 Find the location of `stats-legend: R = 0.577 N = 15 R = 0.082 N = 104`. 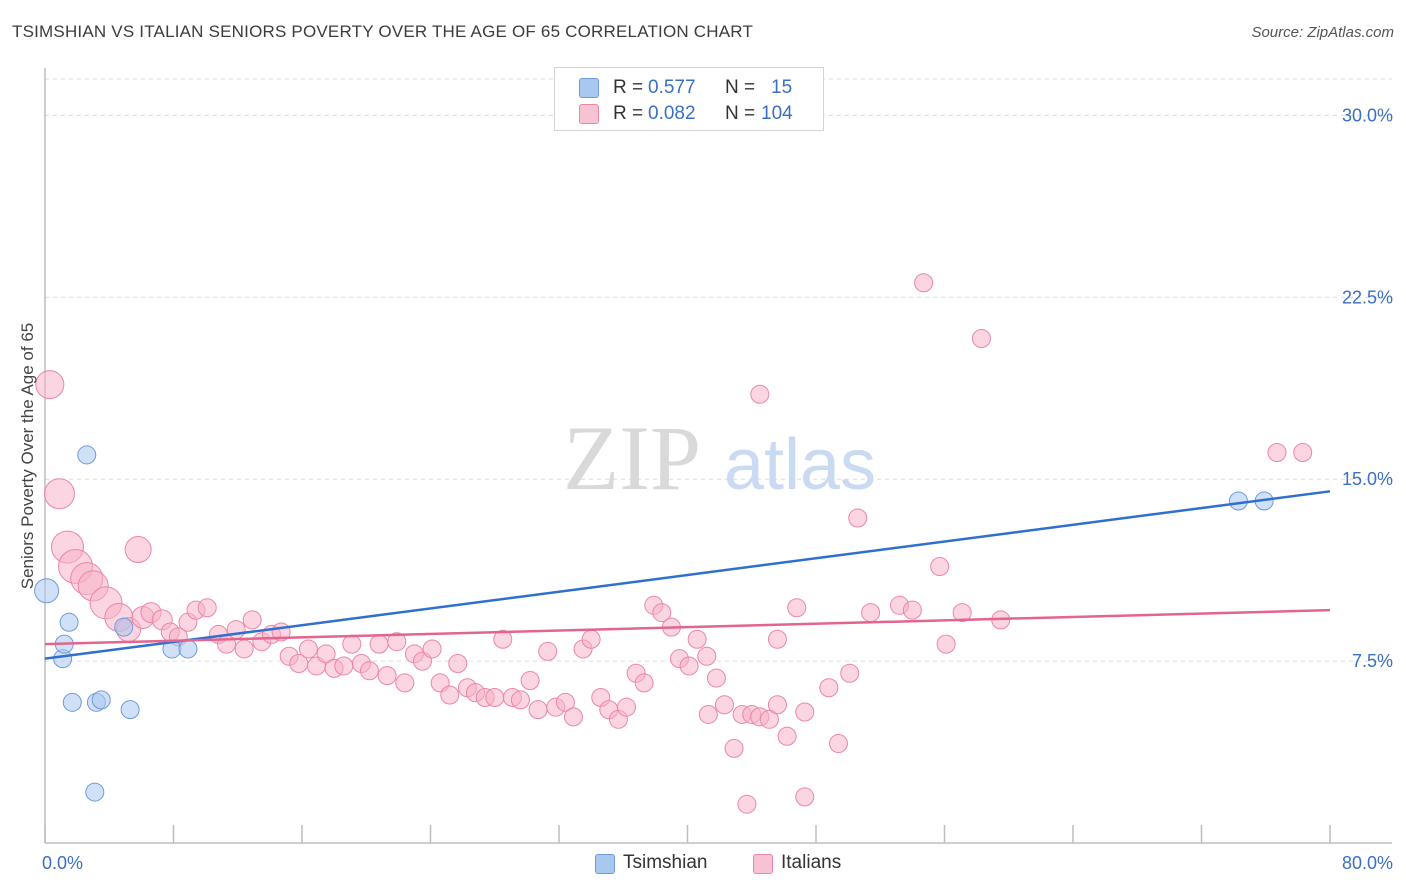

stats-legend: R = 0.577 N = 15 R = 0.082 N = 104 is located at coordinates (689, 99).